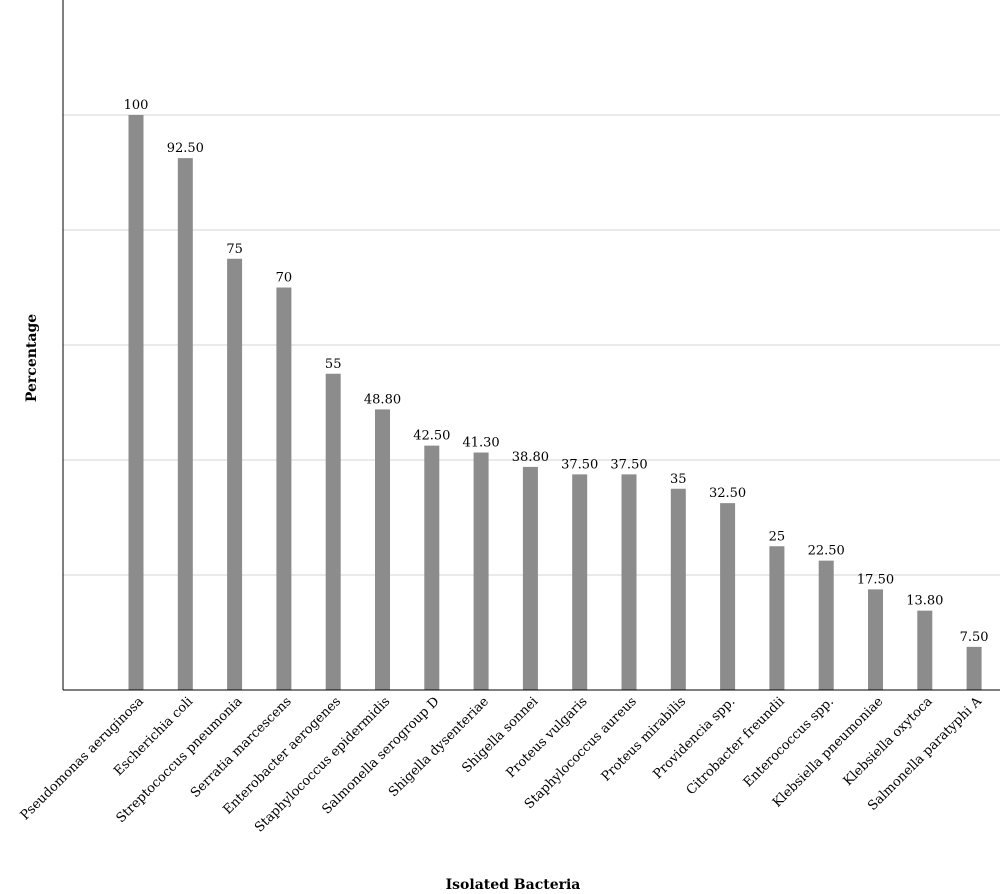 This screenshot has height=894, width=1000. What do you see at coordinates (888, 741) in the screenshot?
I see `category-label: Klebsiella oxytoca` at bounding box center [888, 741].